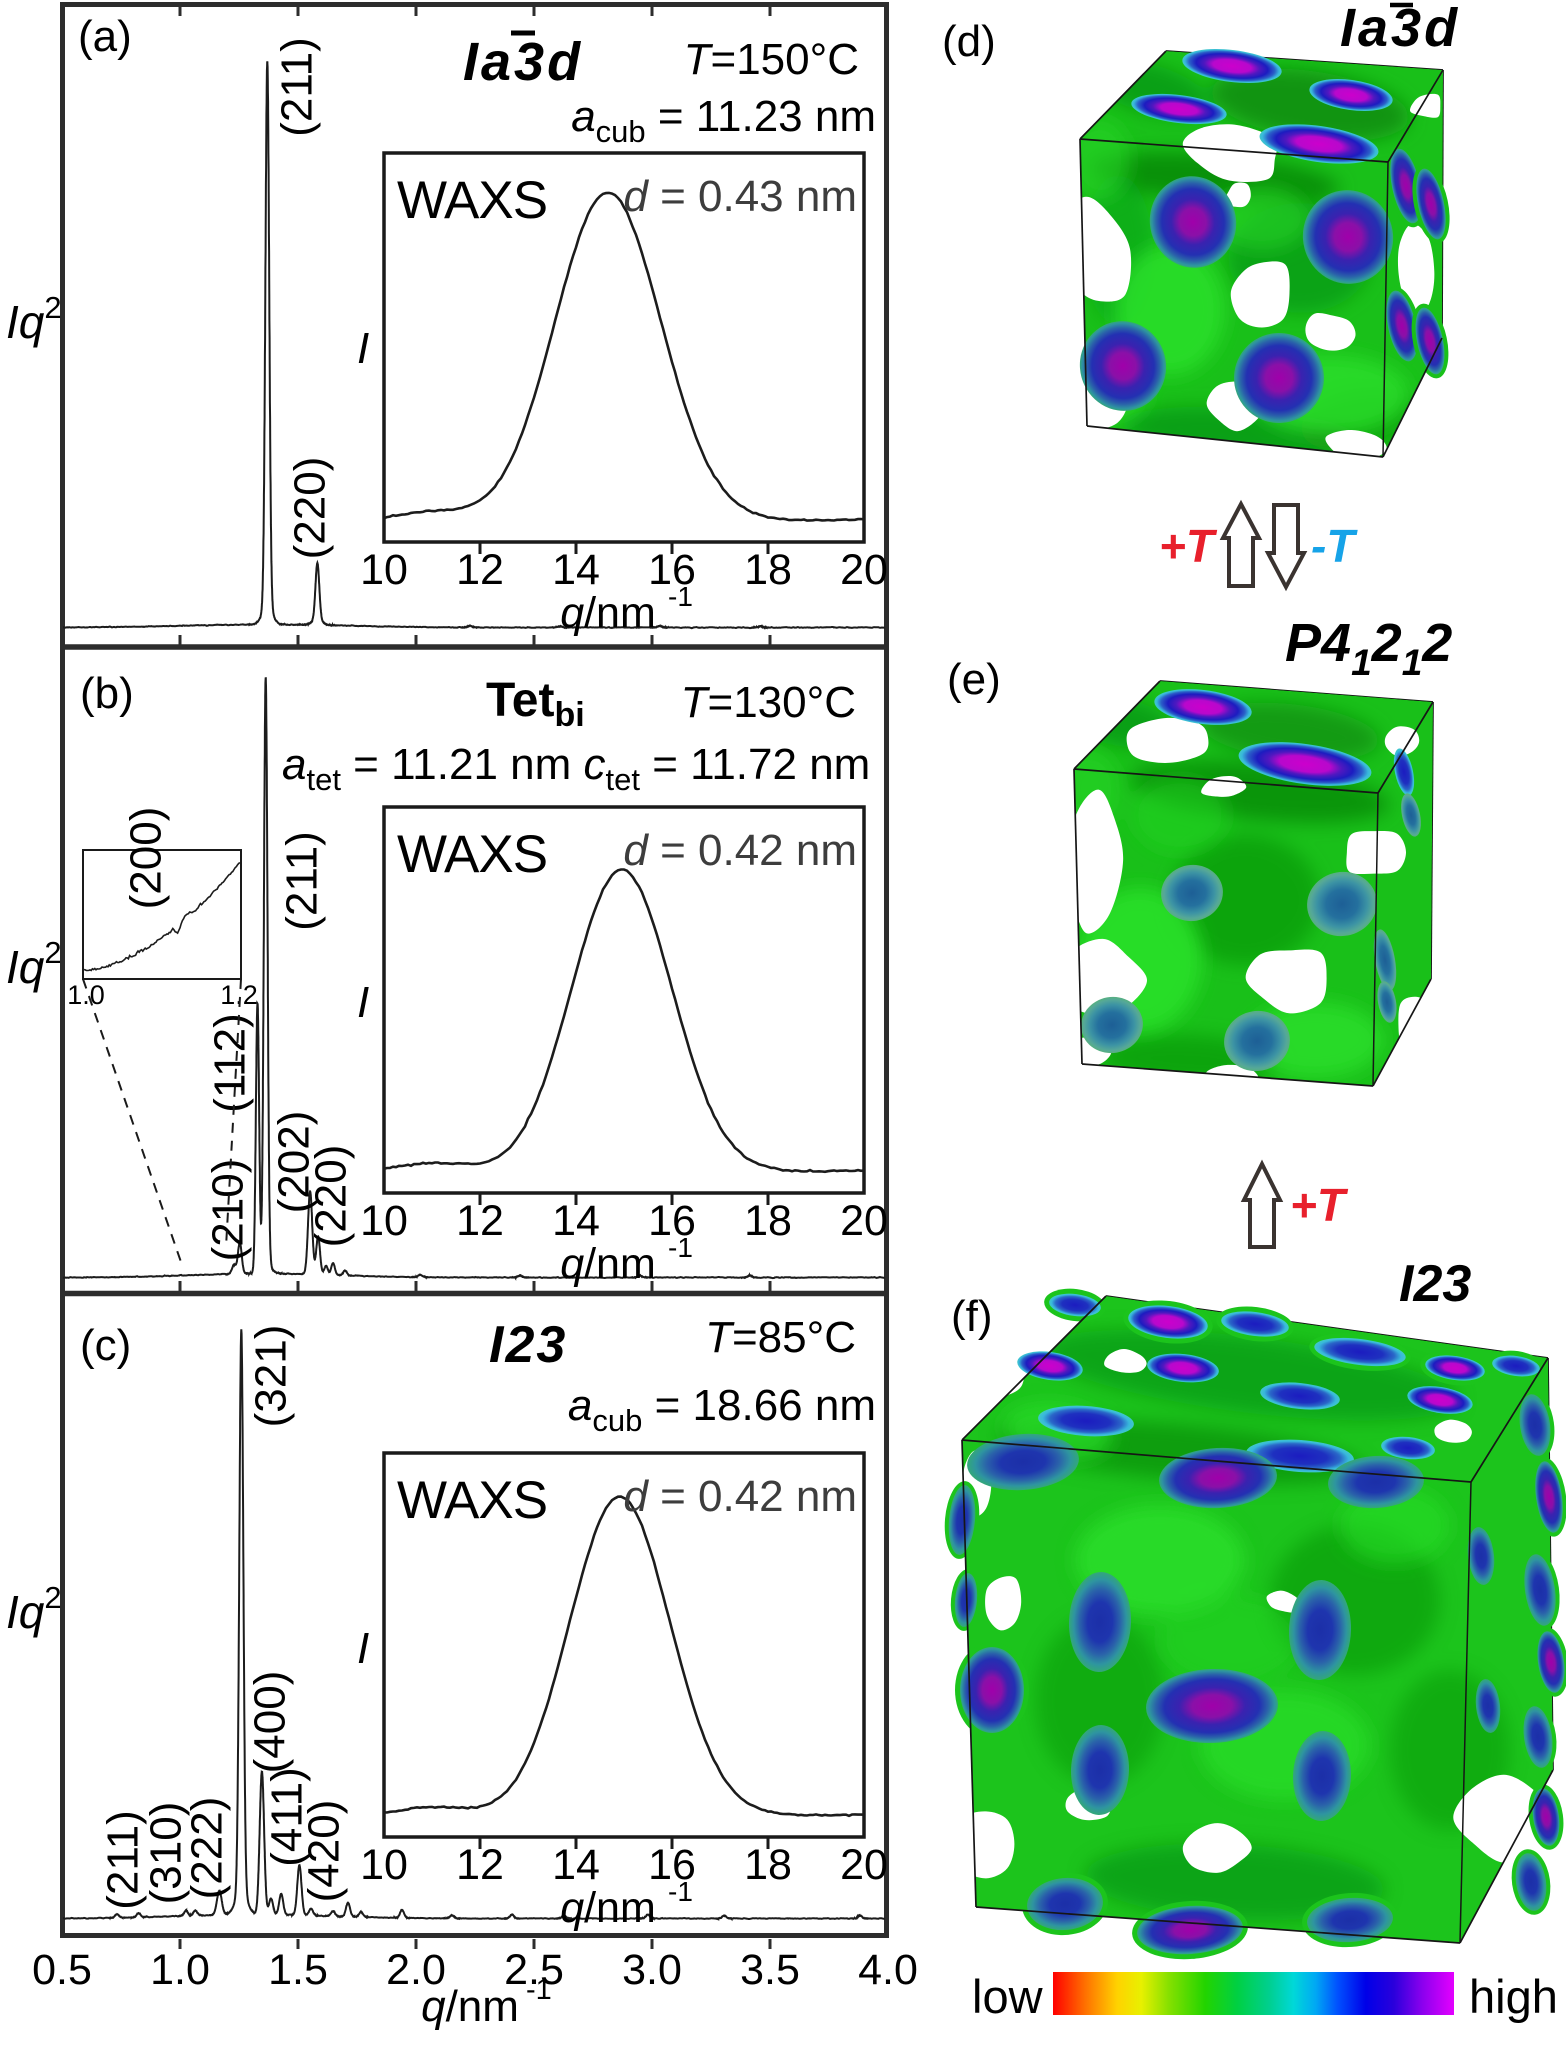 This screenshot has height=2056, width=1566. What do you see at coordinates (105, 1345) in the screenshot?
I see `svg-text: (c)` at bounding box center [105, 1345].